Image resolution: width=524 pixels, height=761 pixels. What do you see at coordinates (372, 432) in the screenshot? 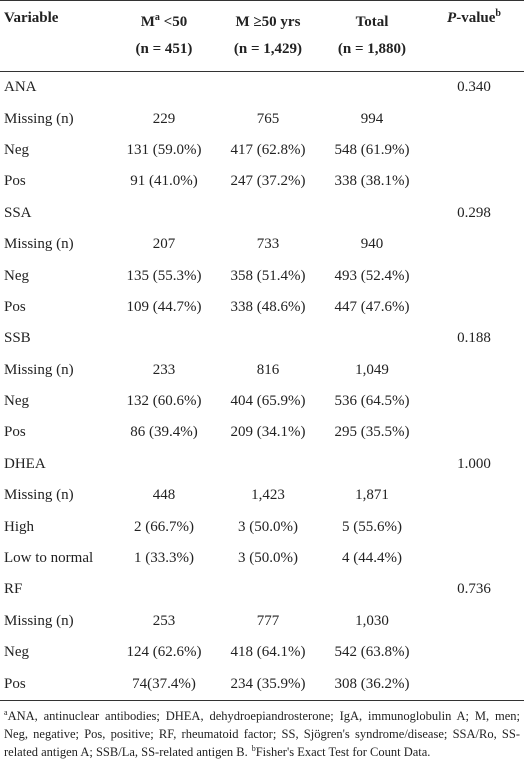
I see `cell: 295 (35.5%)` at bounding box center [372, 432].